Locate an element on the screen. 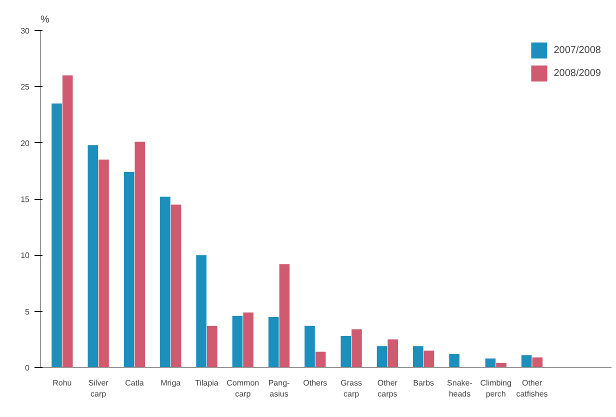  x-tick-label: Pang- asius is located at coordinates (279, 388).